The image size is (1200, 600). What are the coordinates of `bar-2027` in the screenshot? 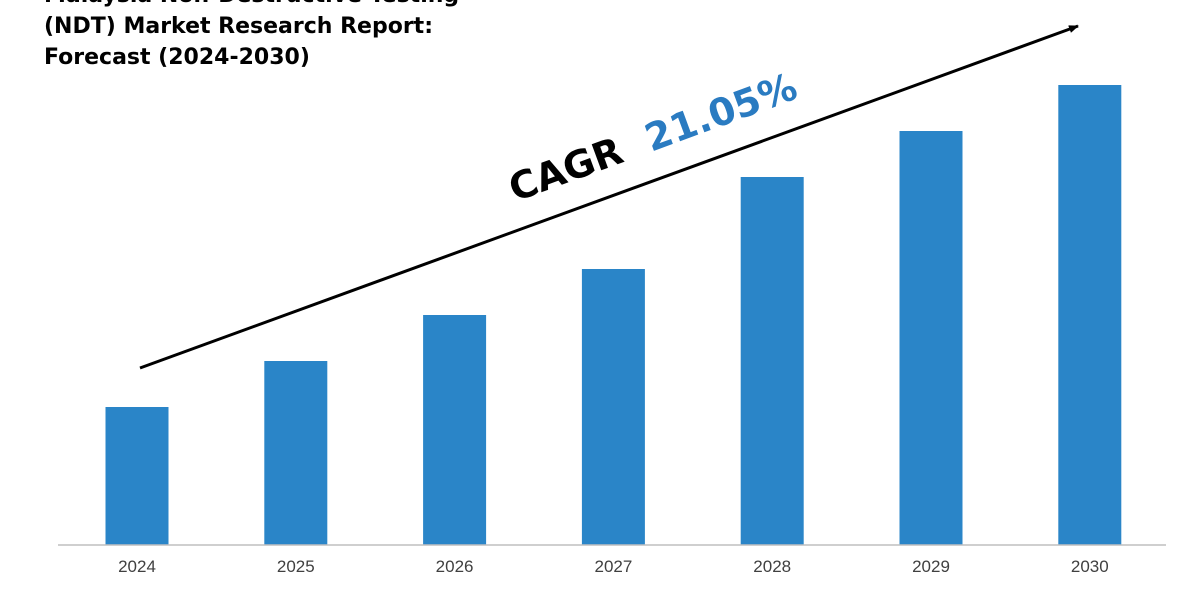 It's located at (613, 407).